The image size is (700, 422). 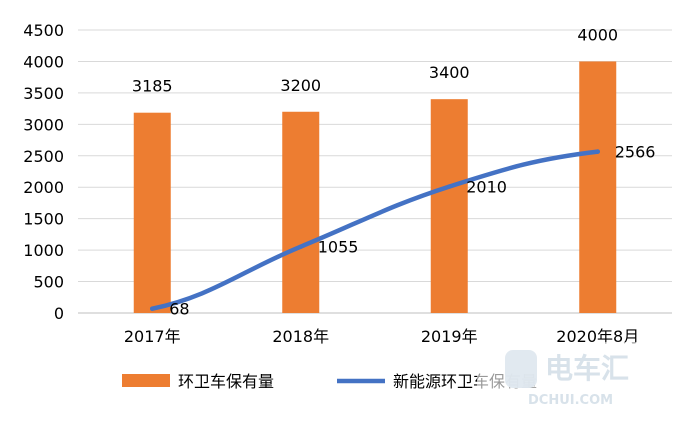 I want to click on line-data-label: 1055, so click(x=338, y=247).